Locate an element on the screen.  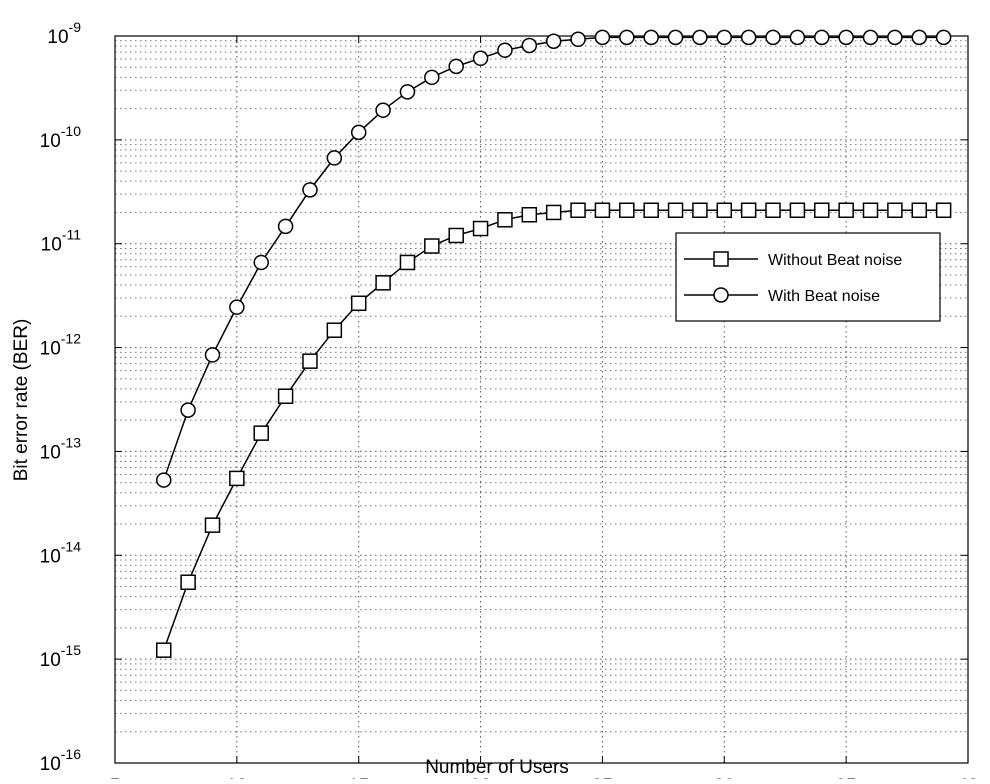
y-tick-exponent: -10 is located at coordinates (71, 131).